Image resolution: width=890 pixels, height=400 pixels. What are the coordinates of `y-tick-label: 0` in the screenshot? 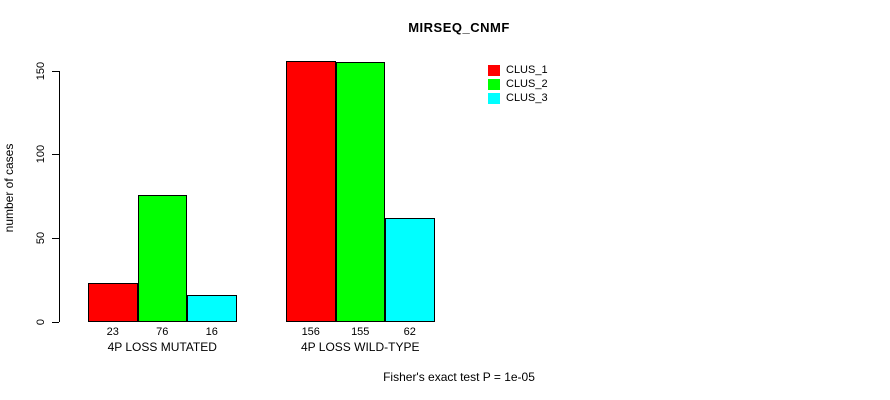 It's located at (41, 322).